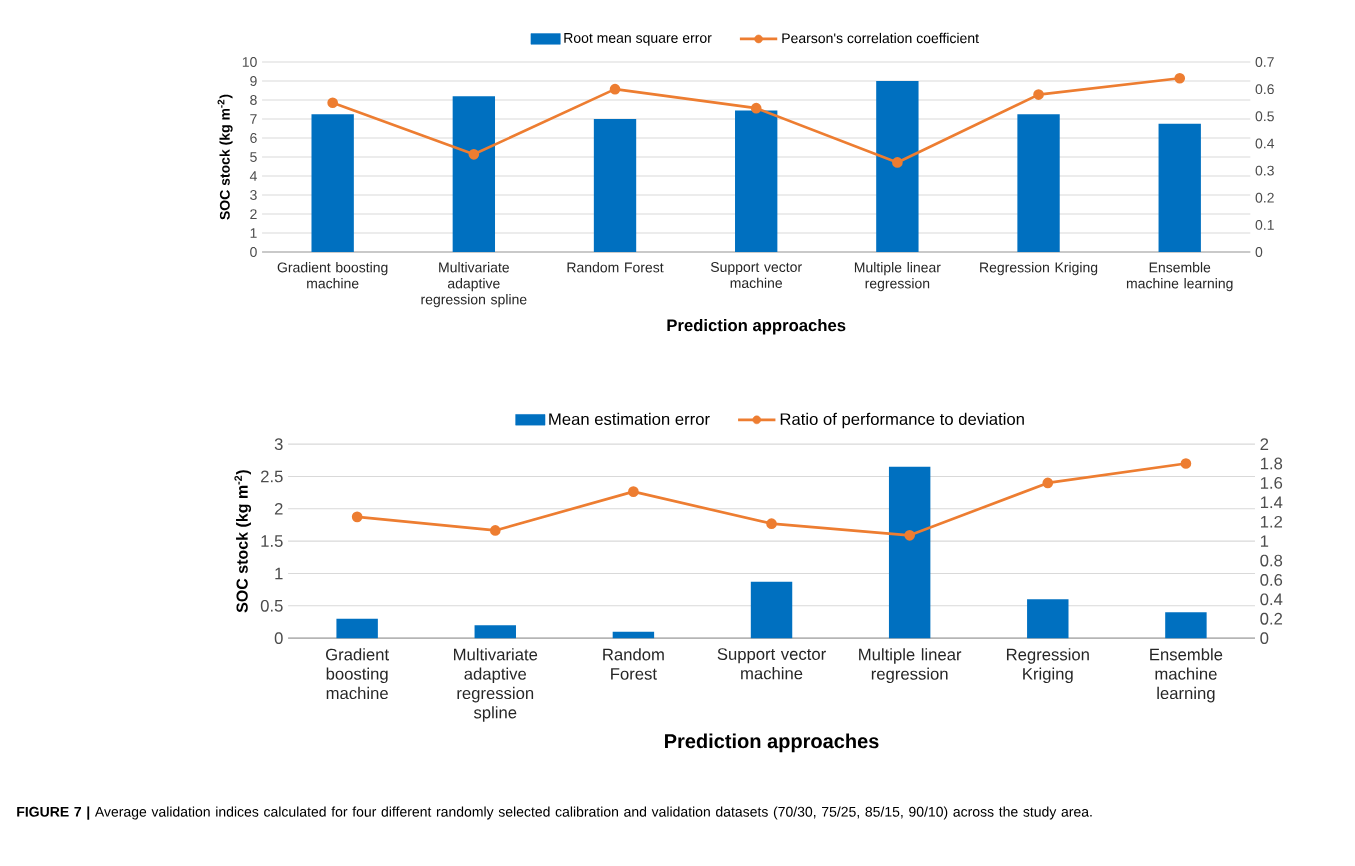 This screenshot has width=1355, height=866. What do you see at coordinates (253, 80) in the screenshot?
I see `y-tick-label: 9` at bounding box center [253, 80].